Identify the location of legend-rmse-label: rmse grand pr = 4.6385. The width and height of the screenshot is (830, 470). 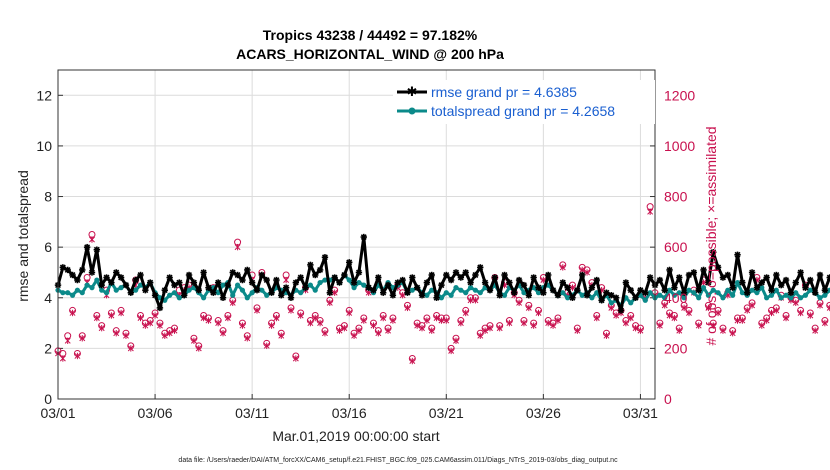
(504, 92).